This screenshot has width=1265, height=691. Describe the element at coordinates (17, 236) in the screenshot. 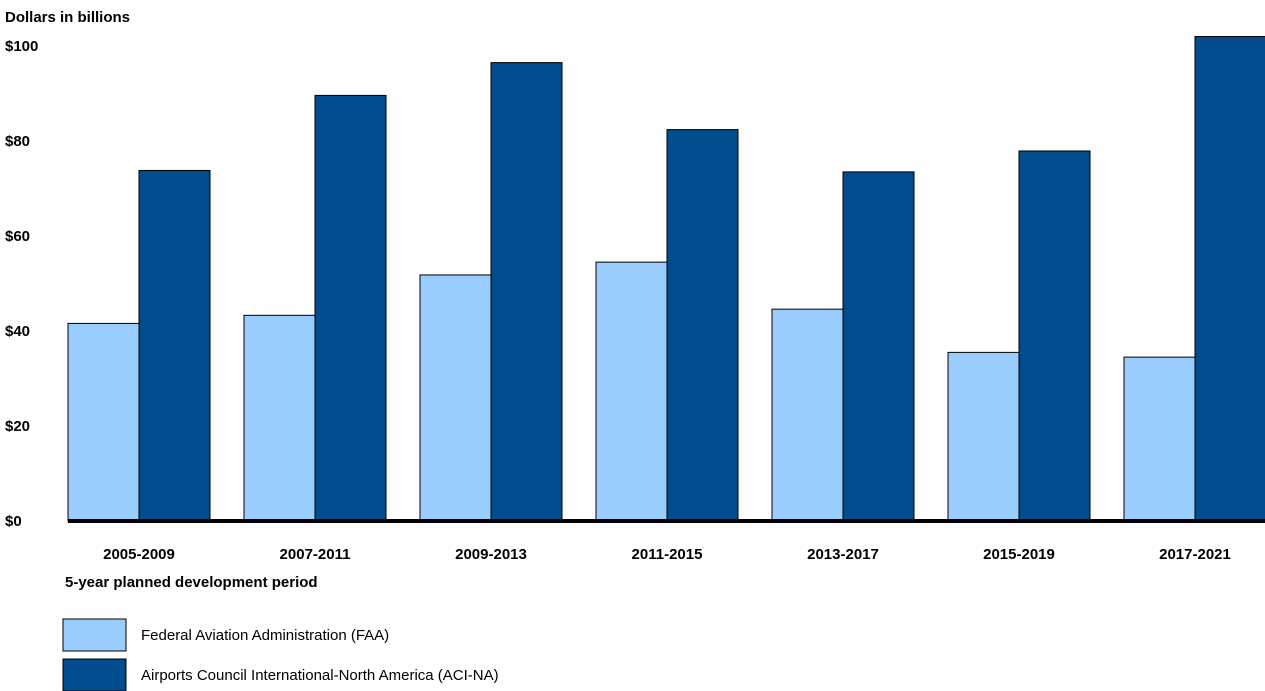

I see `y-tick-label: $60` at that location.